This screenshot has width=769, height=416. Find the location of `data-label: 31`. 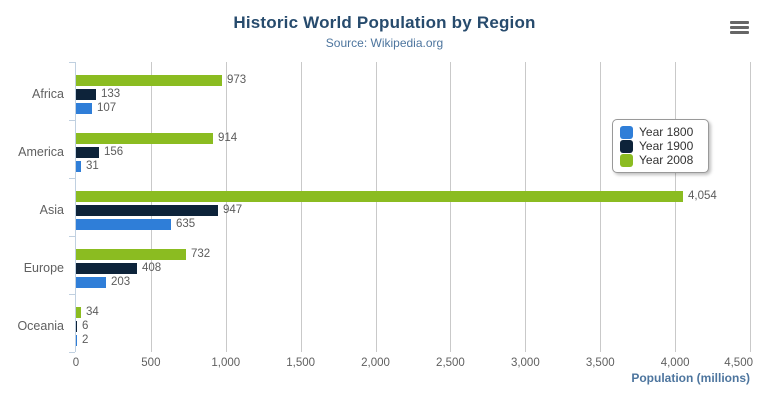

data-label: 31 is located at coordinates (92, 166).